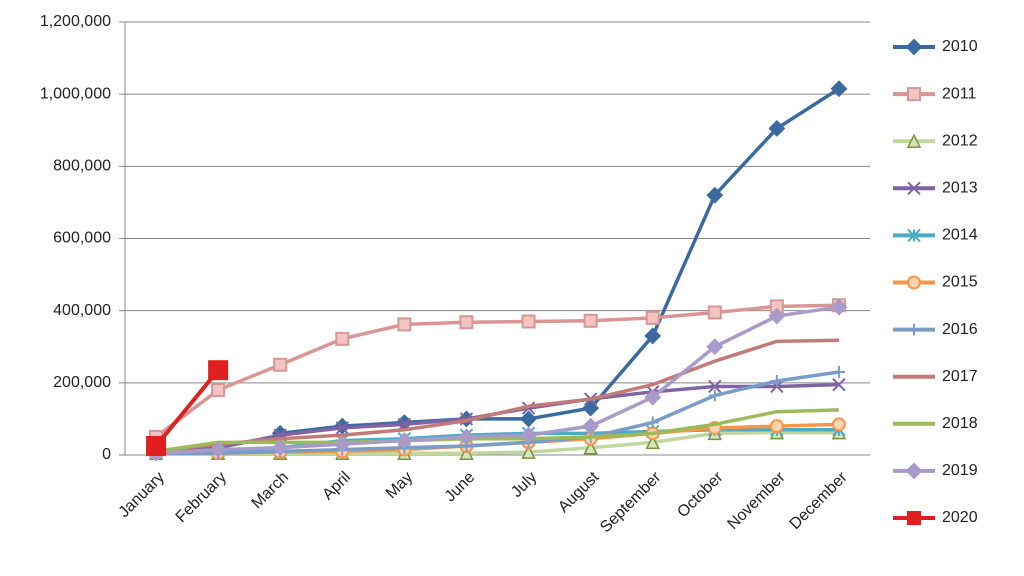 The height and width of the screenshot is (576, 1024). Describe the element at coordinates (82, 238) in the screenshot. I see `y-tick-label: 600,000` at that location.